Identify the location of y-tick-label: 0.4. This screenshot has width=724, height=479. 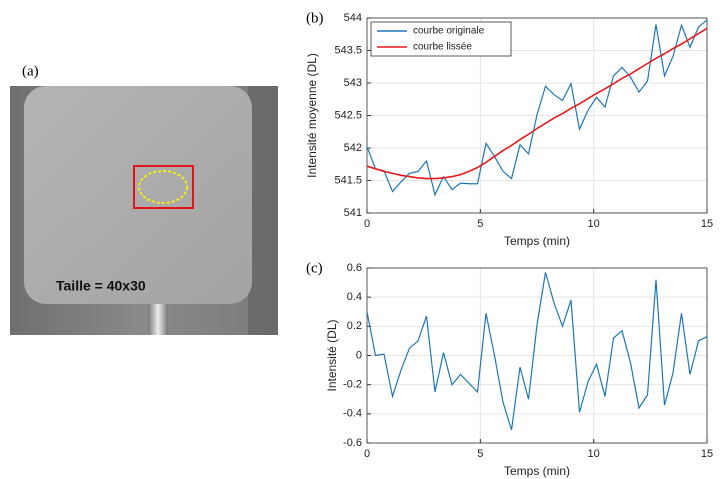
(354, 297).